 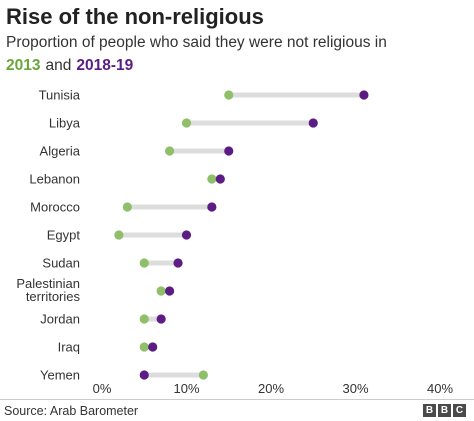 I want to click on category-label-jordan: Jordan, so click(x=60, y=319).